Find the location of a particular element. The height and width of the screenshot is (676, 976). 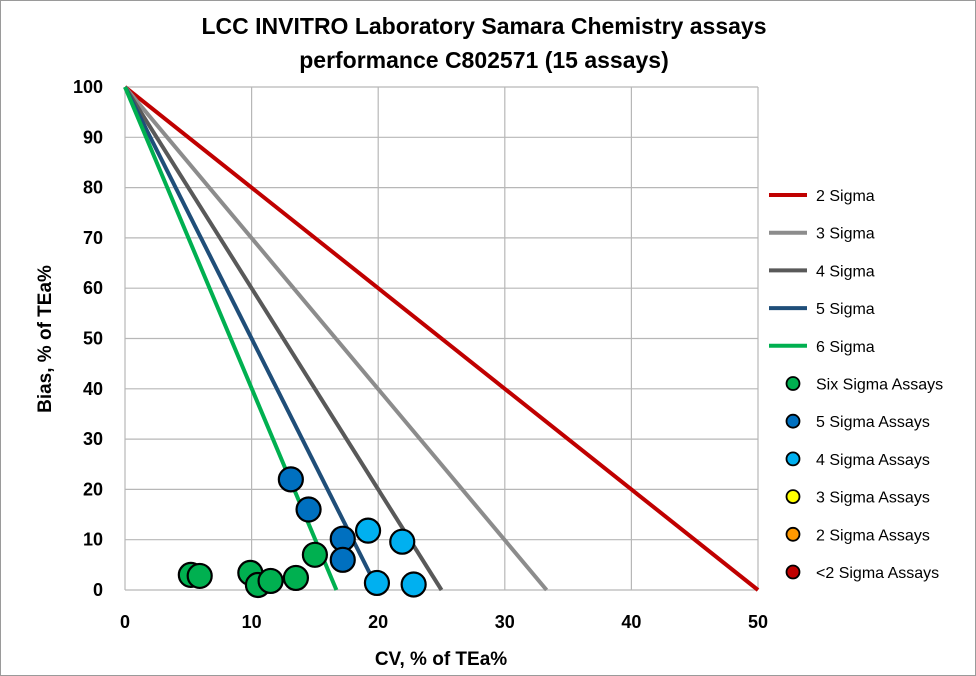

legend-label: 4 Sigma is located at coordinates (845, 271).